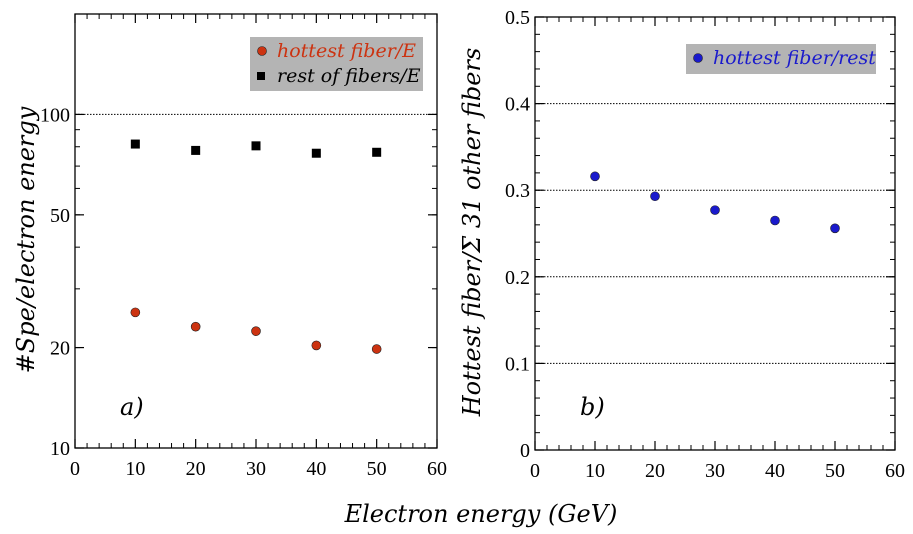  I want to click on y-axis-title: #Spe/electron energy, so click(26, 239).